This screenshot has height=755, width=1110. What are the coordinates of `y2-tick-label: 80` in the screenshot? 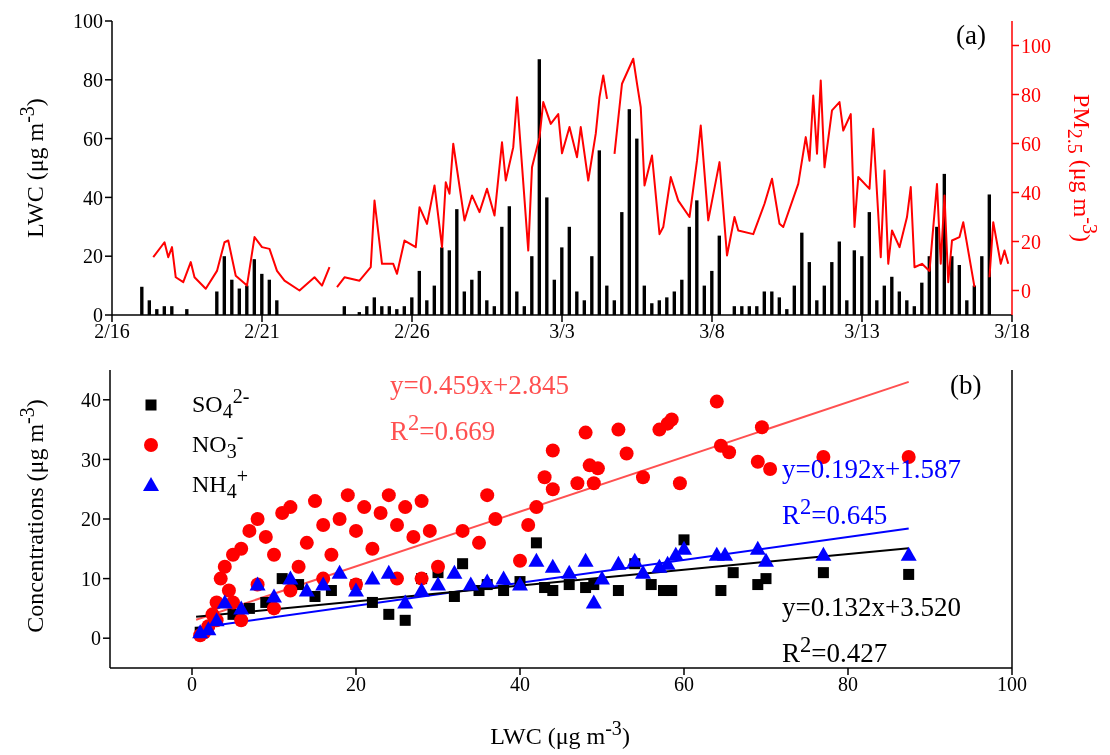 It's located at (1031, 94).